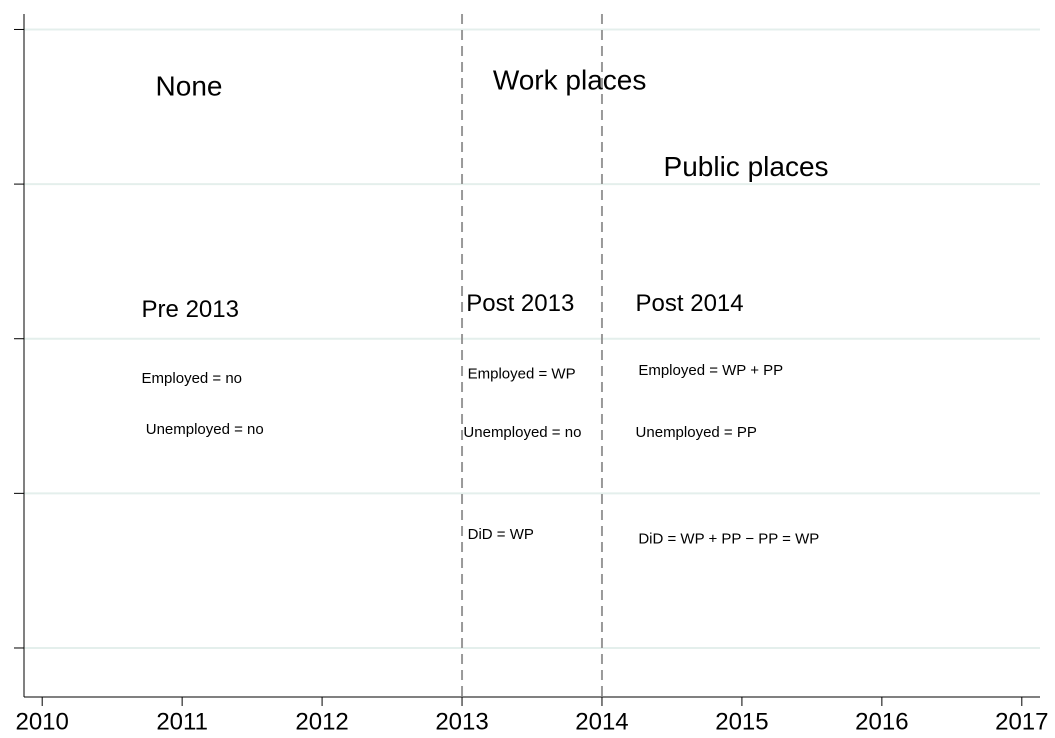  I want to click on annotation: DiD = WP + PP − PP = WP, so click(728, 539).